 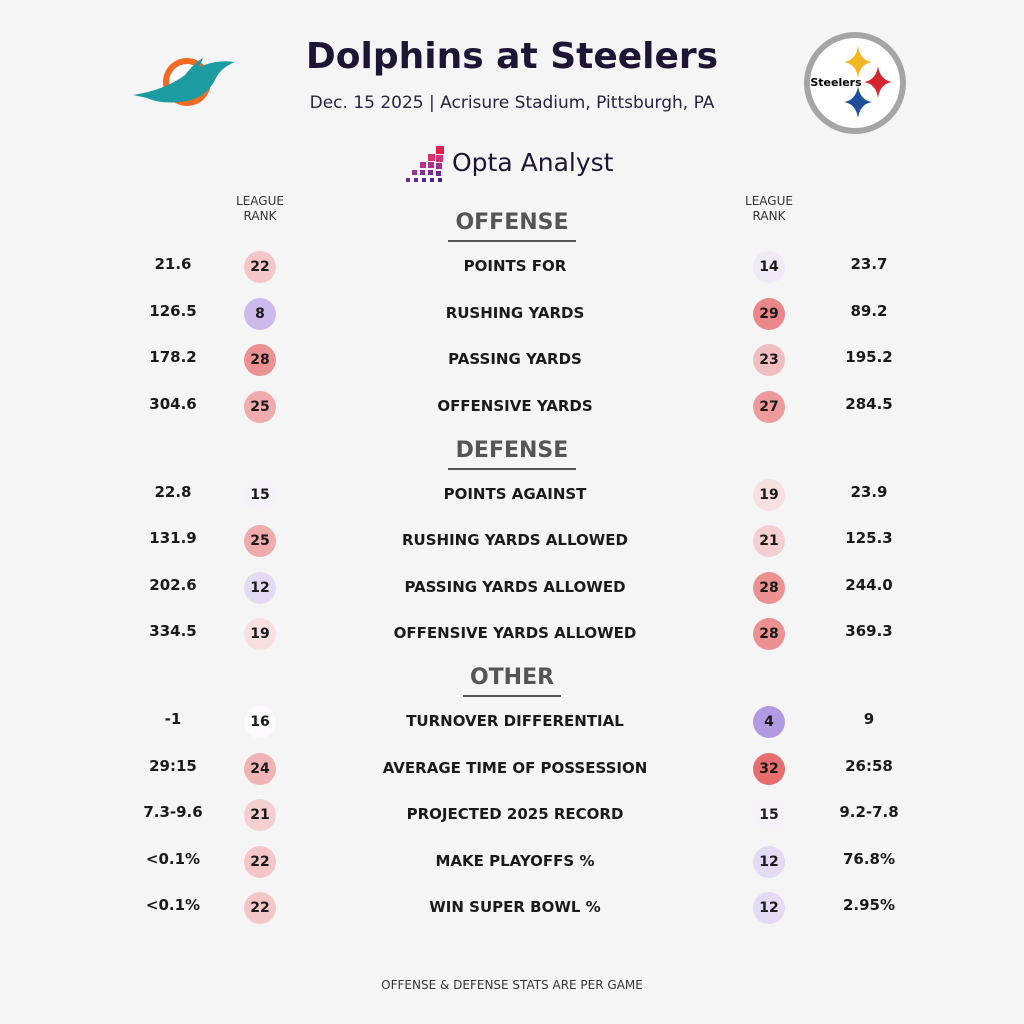 What do you see at coordinates (515, 266) in the screenshot?
I see `stat-label: POINTS FOR` at bounding box center [515, 266].